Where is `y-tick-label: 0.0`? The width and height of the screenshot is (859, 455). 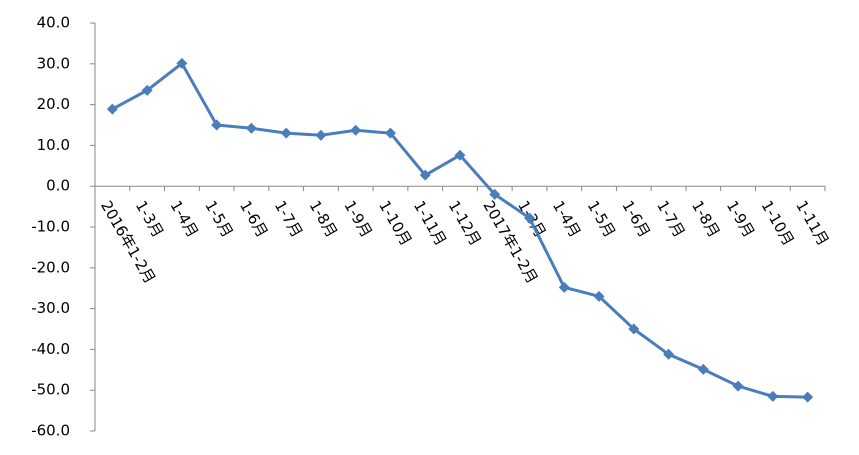
y-tick-label: 0.0 is located at coordinates (58, 186).